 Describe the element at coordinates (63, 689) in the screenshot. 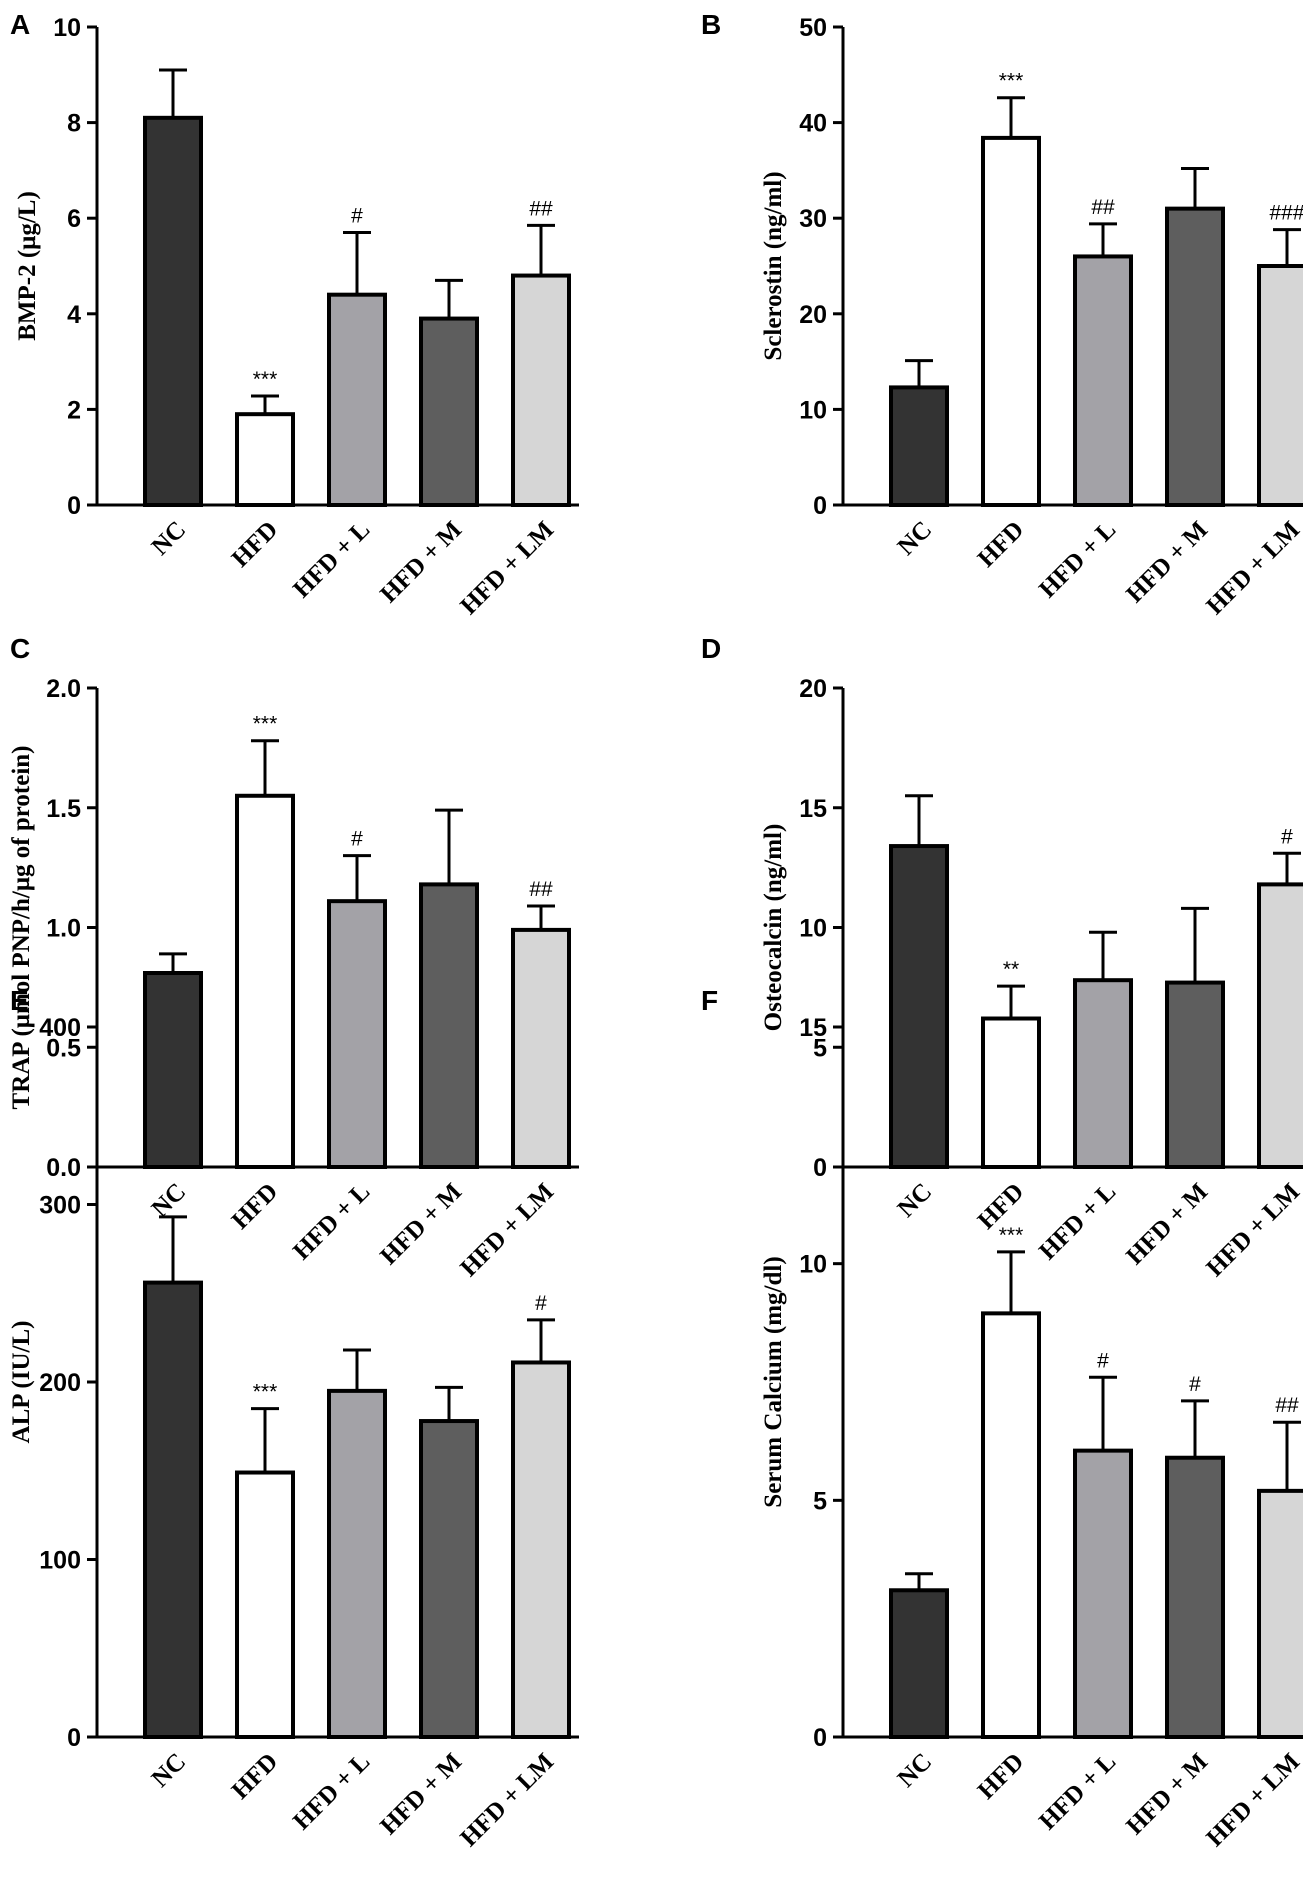

I see `y-tick-label: 2.0` at that location.